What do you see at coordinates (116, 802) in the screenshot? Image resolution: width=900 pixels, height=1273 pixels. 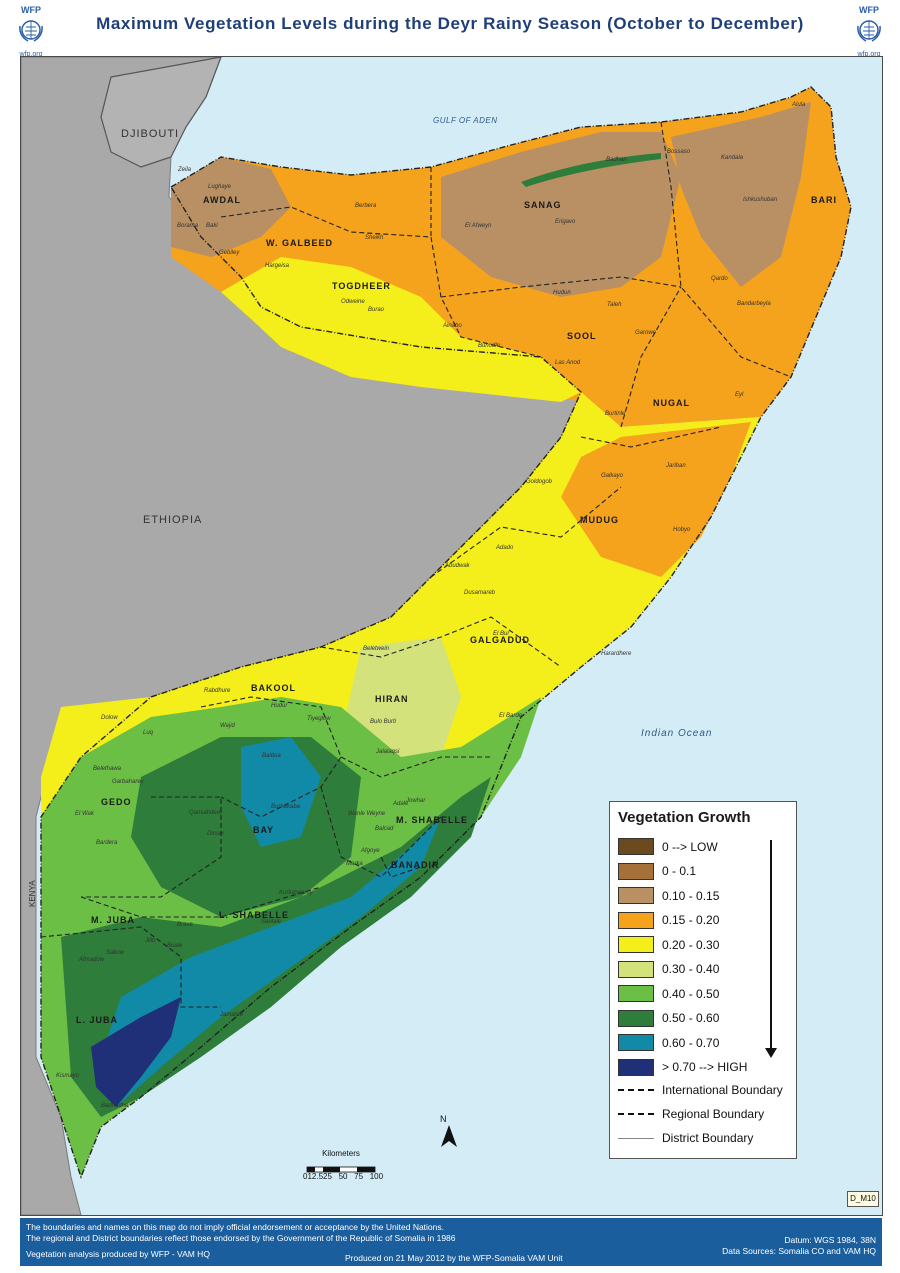 I see `region-label-gedo: GEDO` at bounding box center [116, 802].